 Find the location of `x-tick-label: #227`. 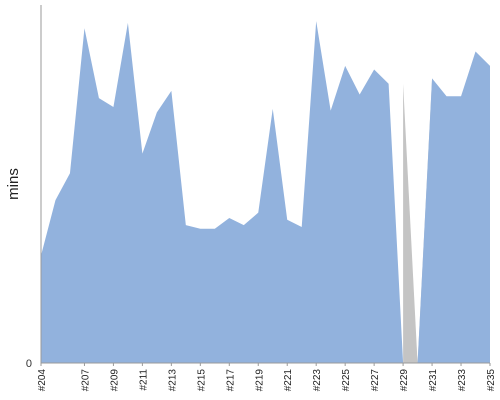

x-tick-label: #227 is located at coordinates (375, 380).